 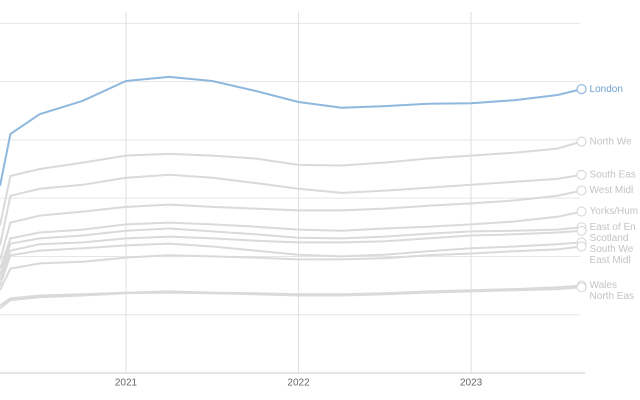 I want to click on series-label: South We, so click(x=612, y=249).